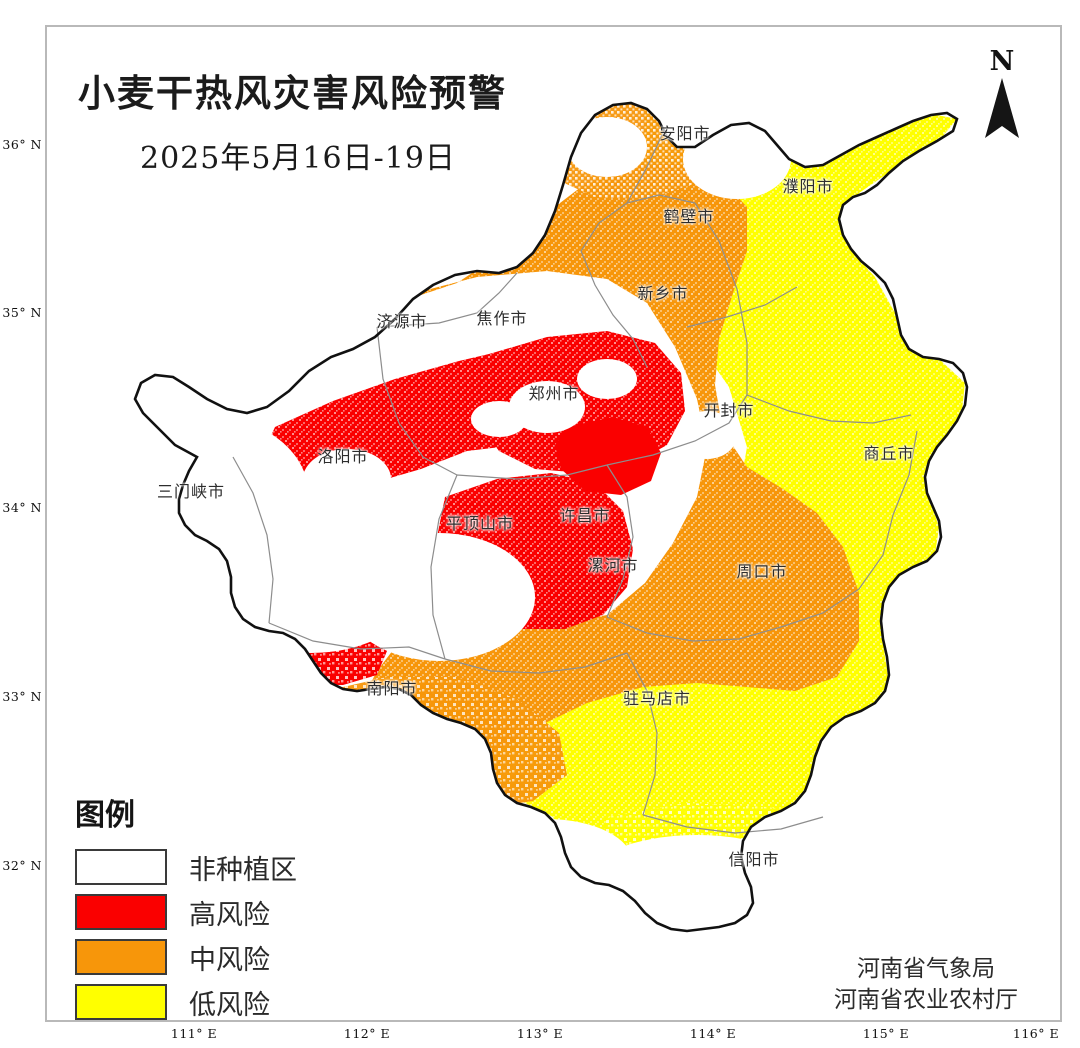 The width and height of the screenshot is (1080, 1048). Describe the element at coordinates (229, 960) in the screenshot. I see `legend-label: 中风险` at that location.